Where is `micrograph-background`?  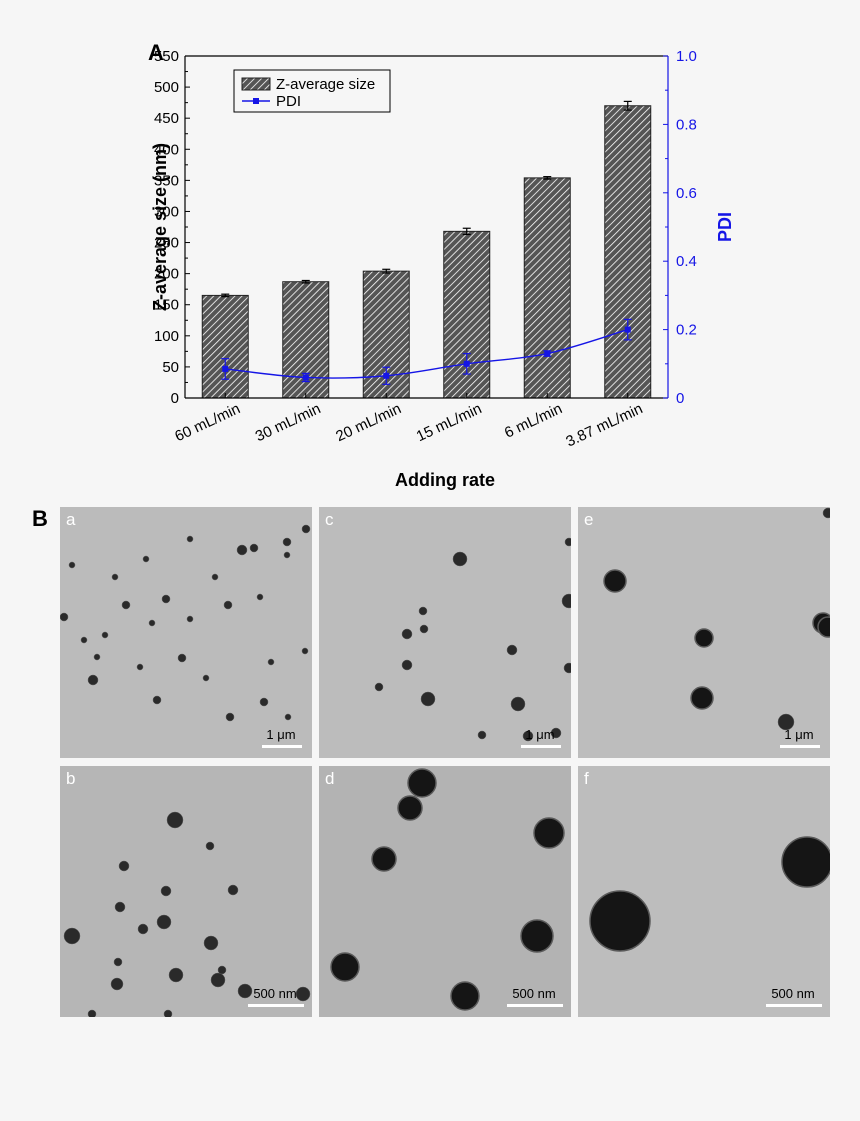 micrograph-background is located at coordinates (445, 891).